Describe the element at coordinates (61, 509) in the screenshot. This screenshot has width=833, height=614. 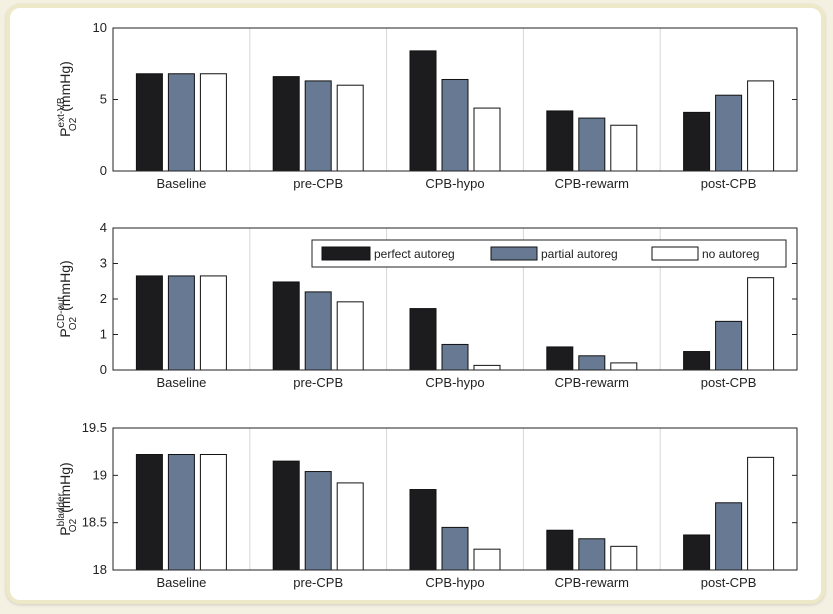
I see `y-axis-label-superscript: bladder` at that location.